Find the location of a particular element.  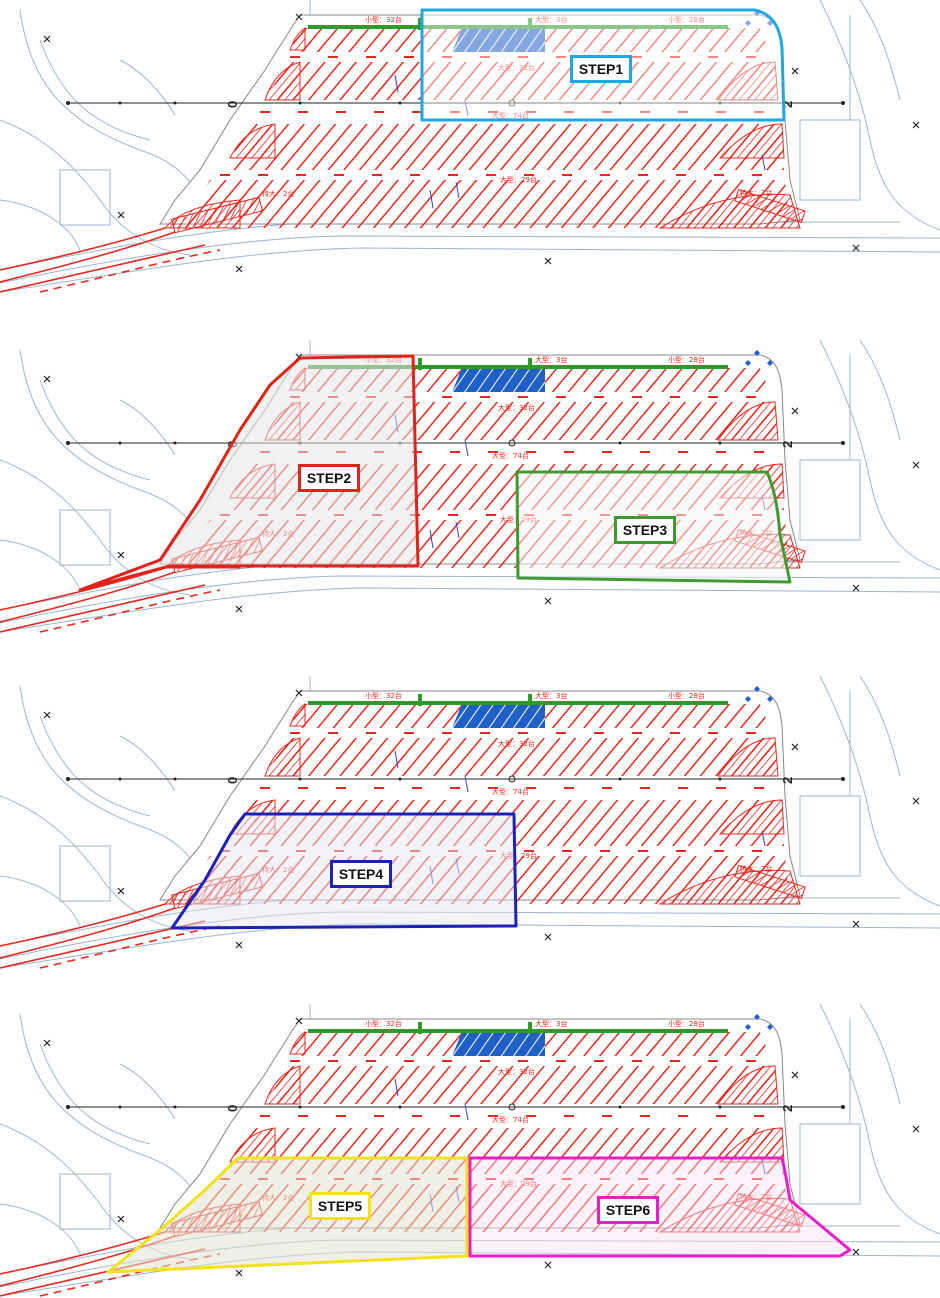

step6-region-outline is located at coordinates (660, 1207).